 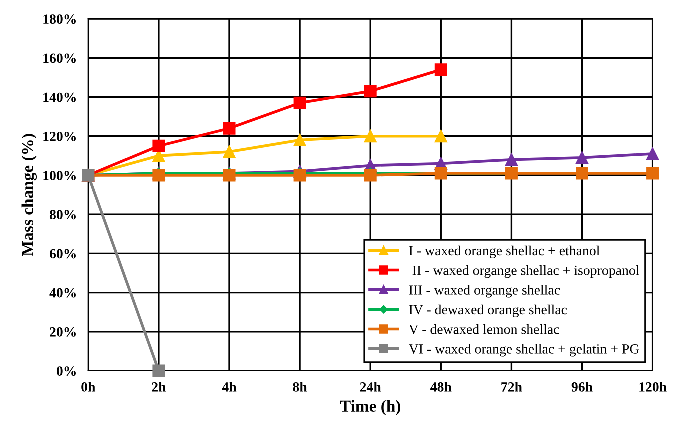 I want to click on y-axis-title: Mass change (%), so click(x=30, y=195).